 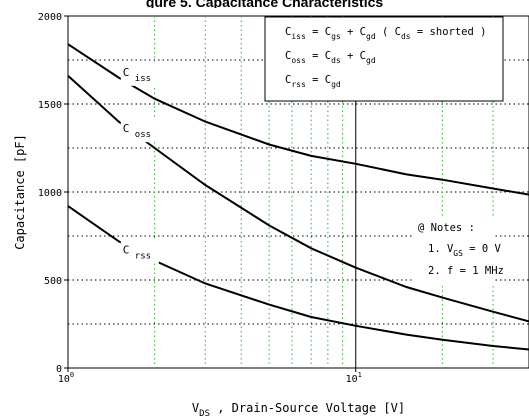 I want to click on legend-subscript: gs, so click(x=336, y=36).